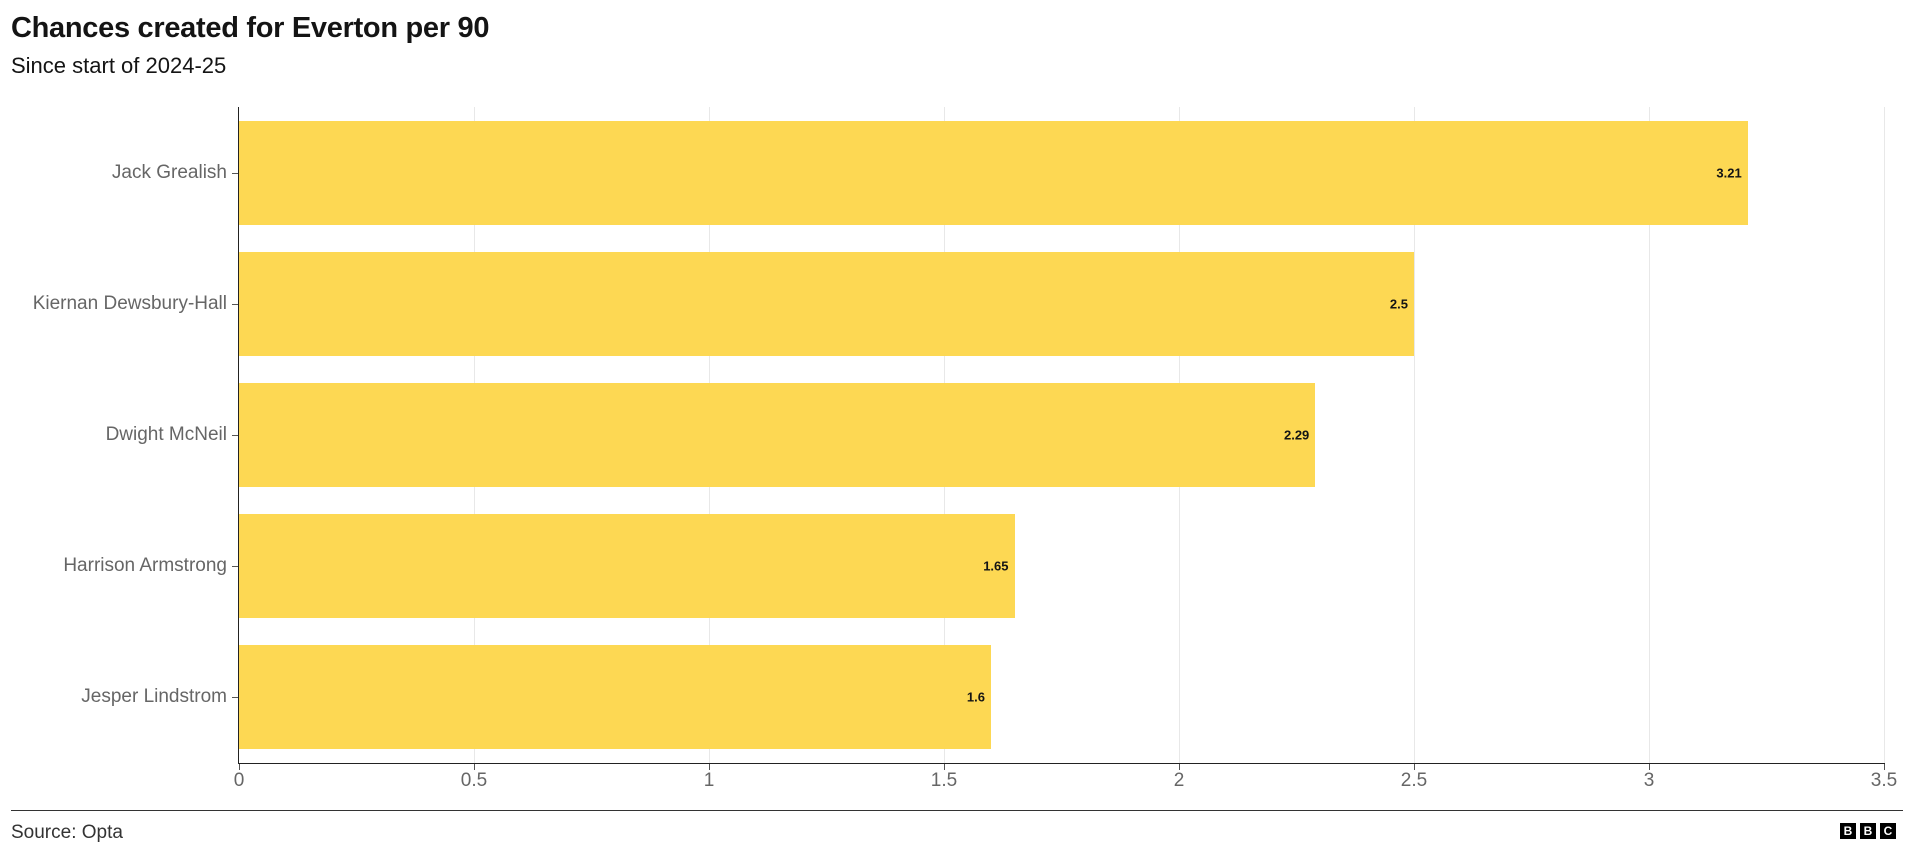 Image resolution: width=1906 pixels, height=853 pixels. I want to click on x-axis-tick-label: 2.5, so click(1414, 780).